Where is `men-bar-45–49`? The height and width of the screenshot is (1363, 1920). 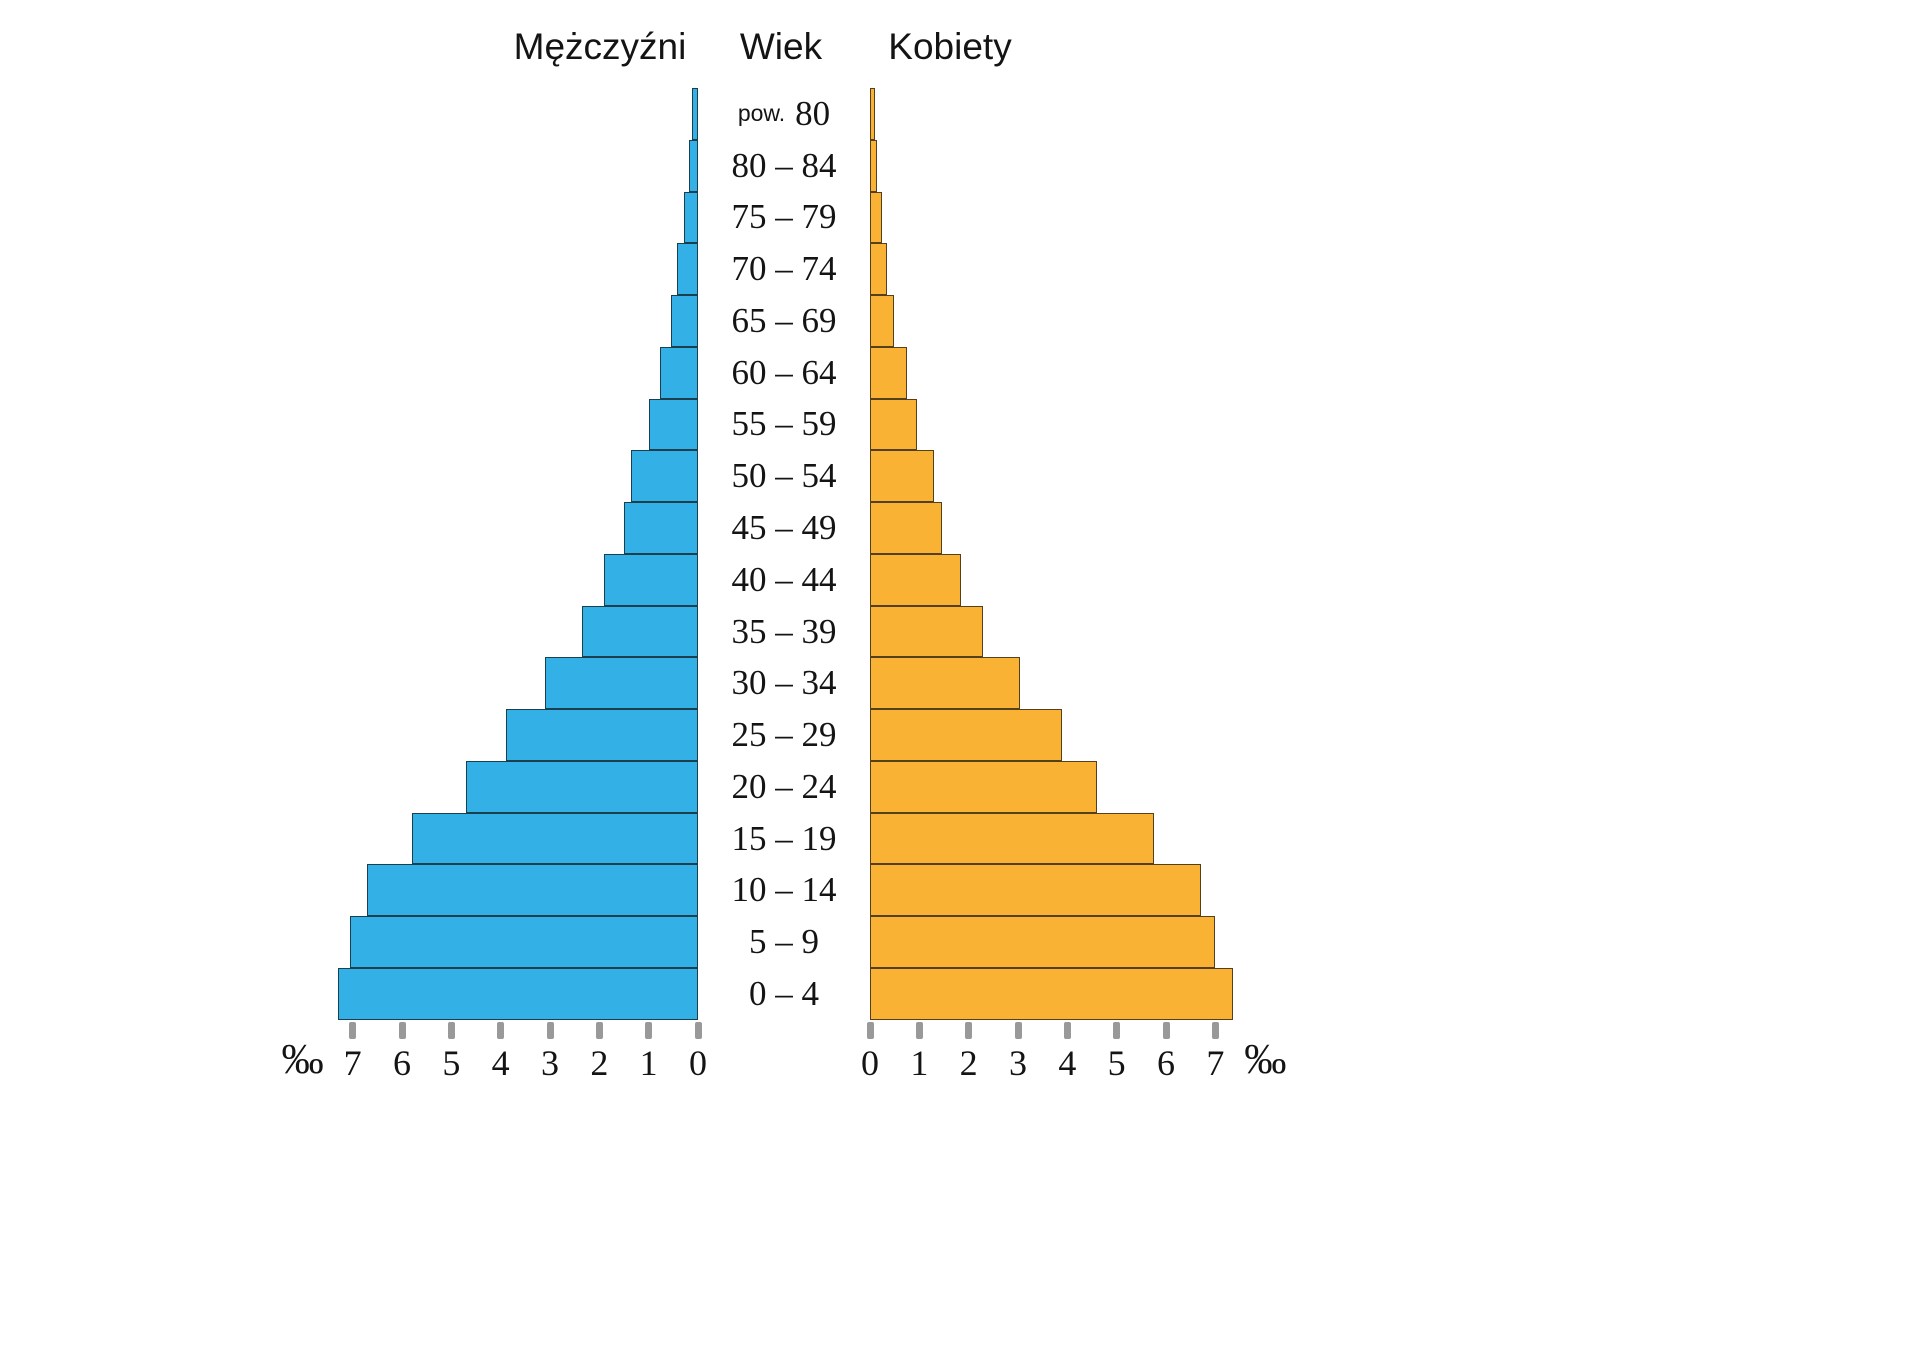
men-bar-45–49 is located at coordinates (661, 528).